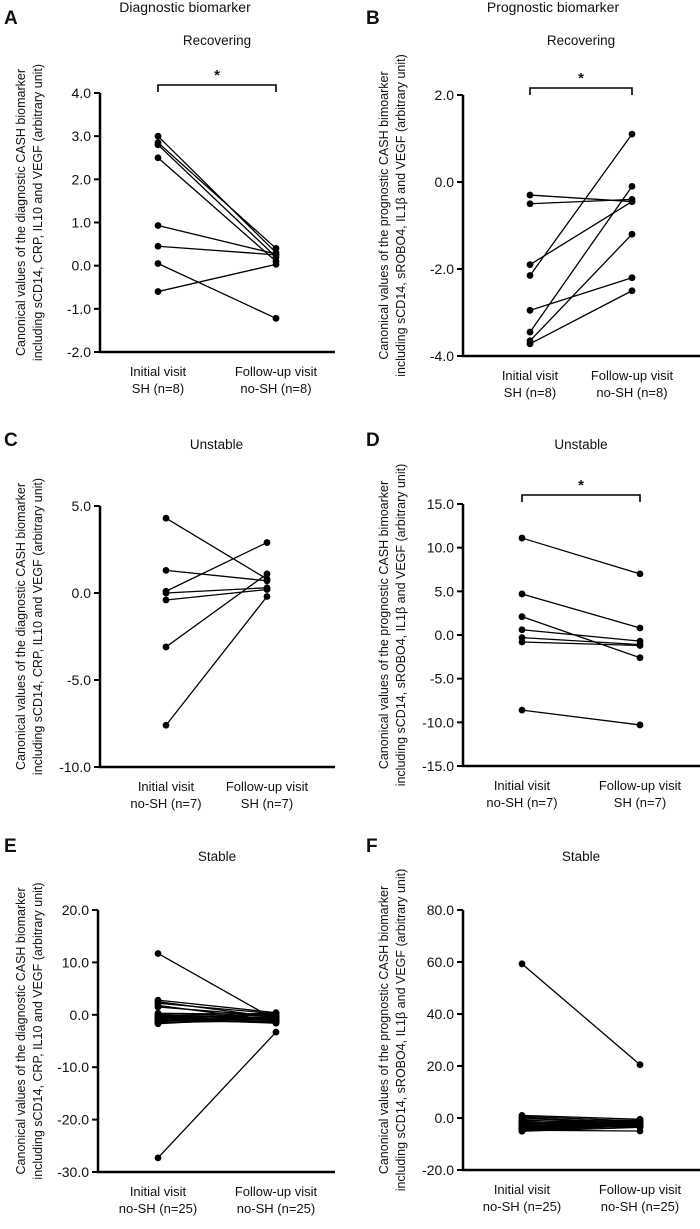 The width and height of the screenshot is (700, 1229). Describe the element at coordinates (372, 846) in the screenshot. I see `panel-letter: F` at that location.